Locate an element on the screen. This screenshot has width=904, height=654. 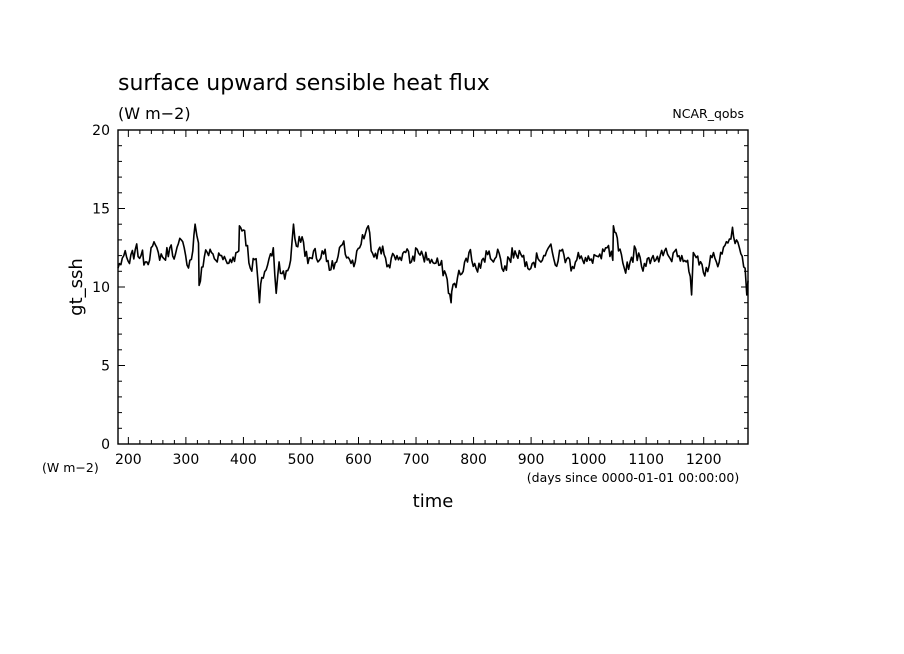
y-tick-label: 20 is located at coordinates (101, 131).